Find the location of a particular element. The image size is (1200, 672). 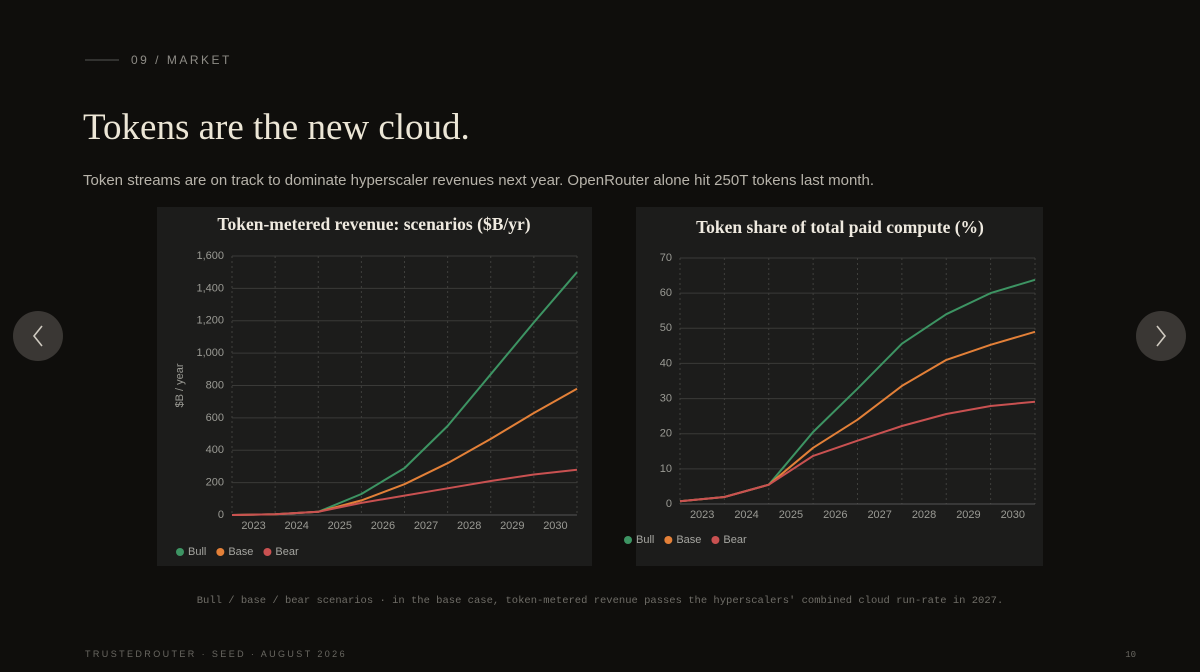

y-tick-label: 70 is located at coordinates (666, 258).